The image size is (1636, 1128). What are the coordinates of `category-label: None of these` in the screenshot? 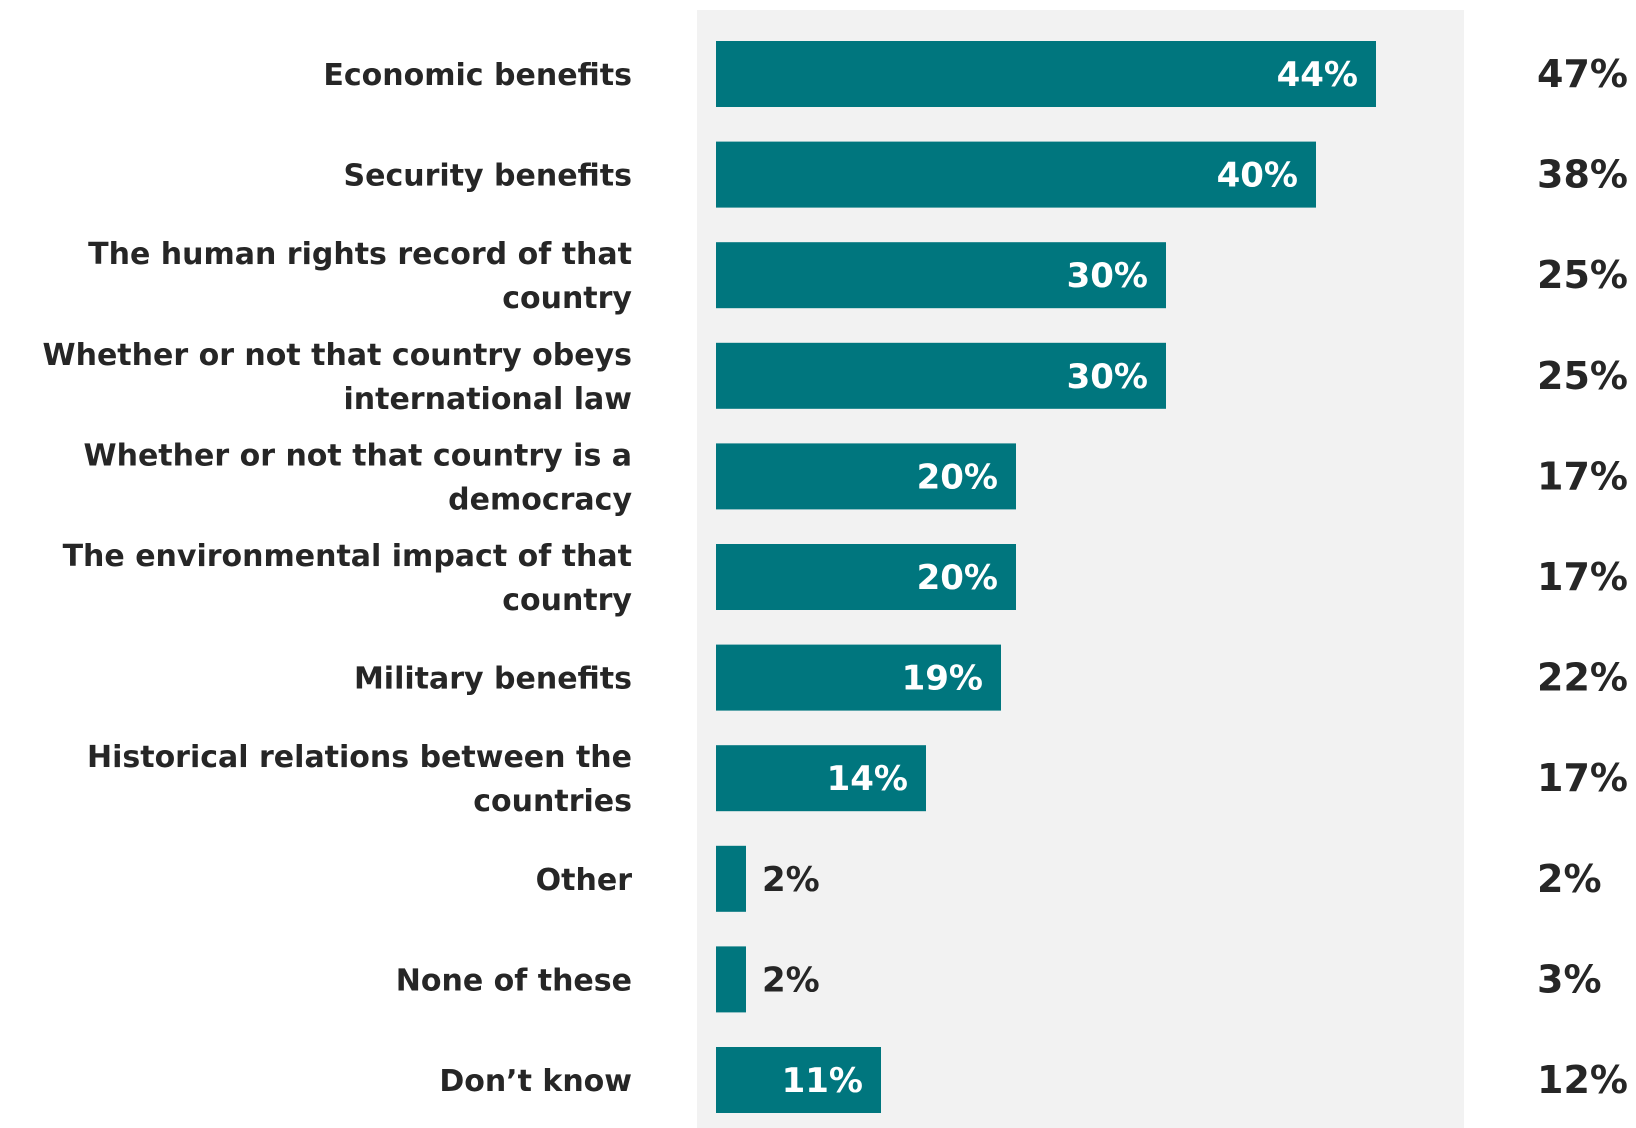 It's located at (514, 980).